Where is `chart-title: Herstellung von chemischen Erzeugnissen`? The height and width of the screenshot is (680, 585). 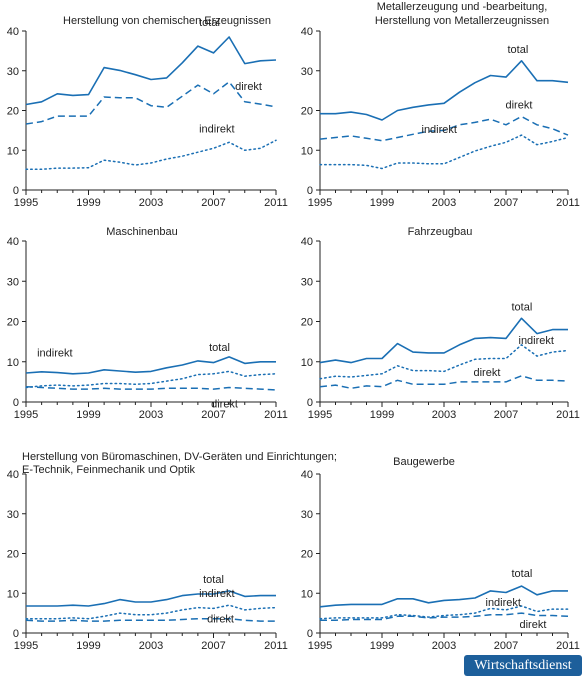
chart-title: Herstellung von chemischen Erzeugnissen is located at coordinates (167, 21).